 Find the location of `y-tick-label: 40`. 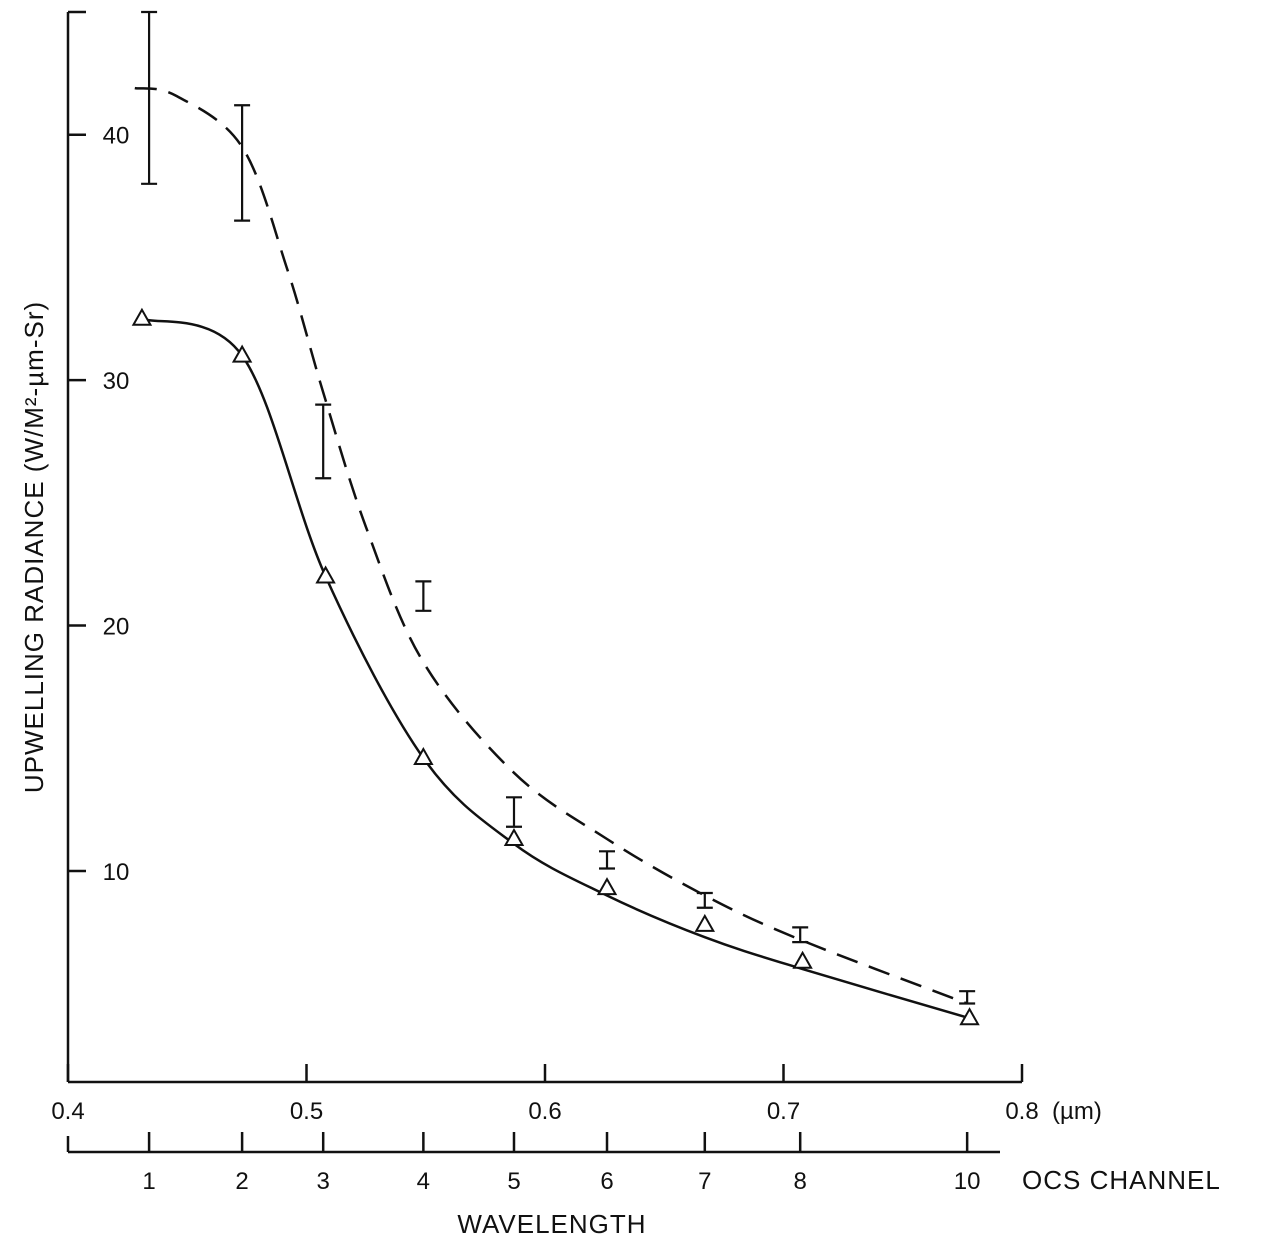

y-tick-label: 40 is located at coordinates (116, 136).